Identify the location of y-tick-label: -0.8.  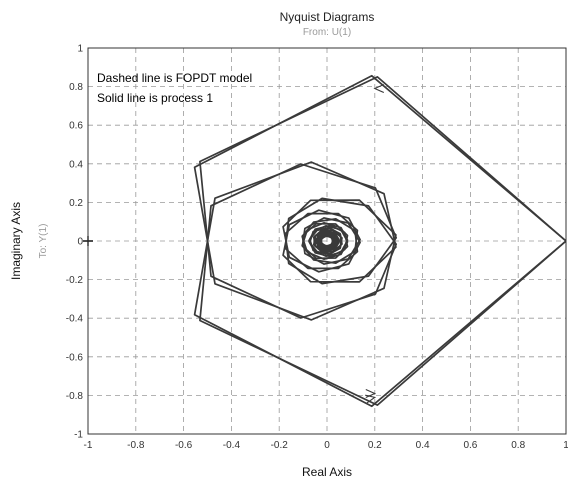
(75, 396).